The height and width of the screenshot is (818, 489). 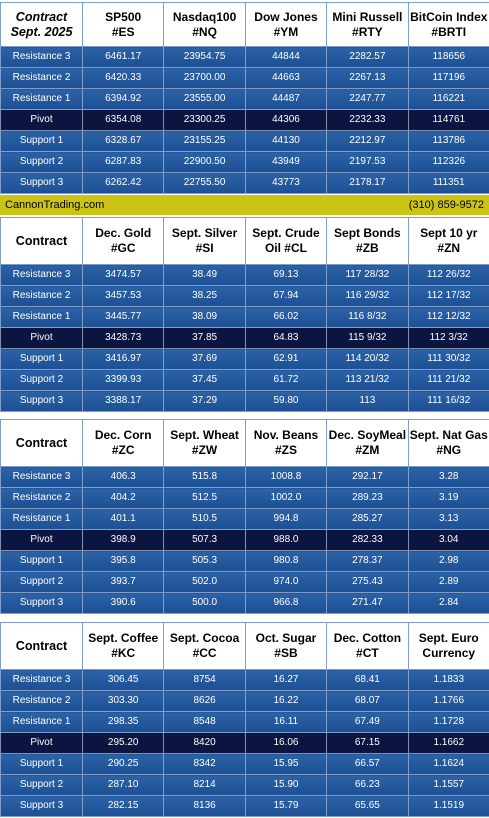 I want to click on col-header: Sept Bonds #ZB, so click(x=367, y=241).